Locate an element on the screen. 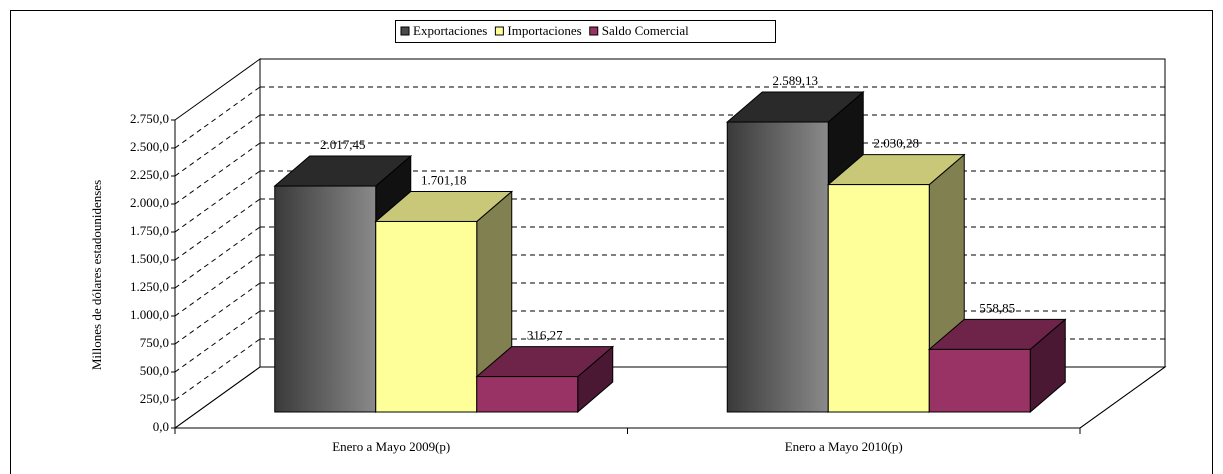  value-label: 1.701,18 is located at coordinates (444, 179).